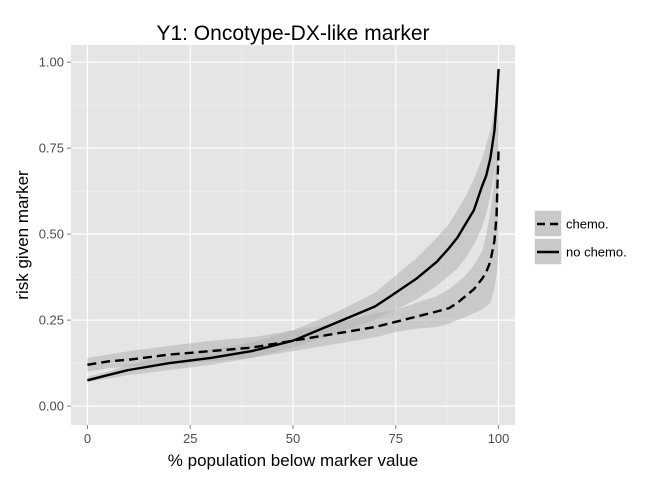  What do you see at coordinates (580, 237) in the screenshot?
I see `legend: chemo. no chemo.` at bounding box center [580, 237].